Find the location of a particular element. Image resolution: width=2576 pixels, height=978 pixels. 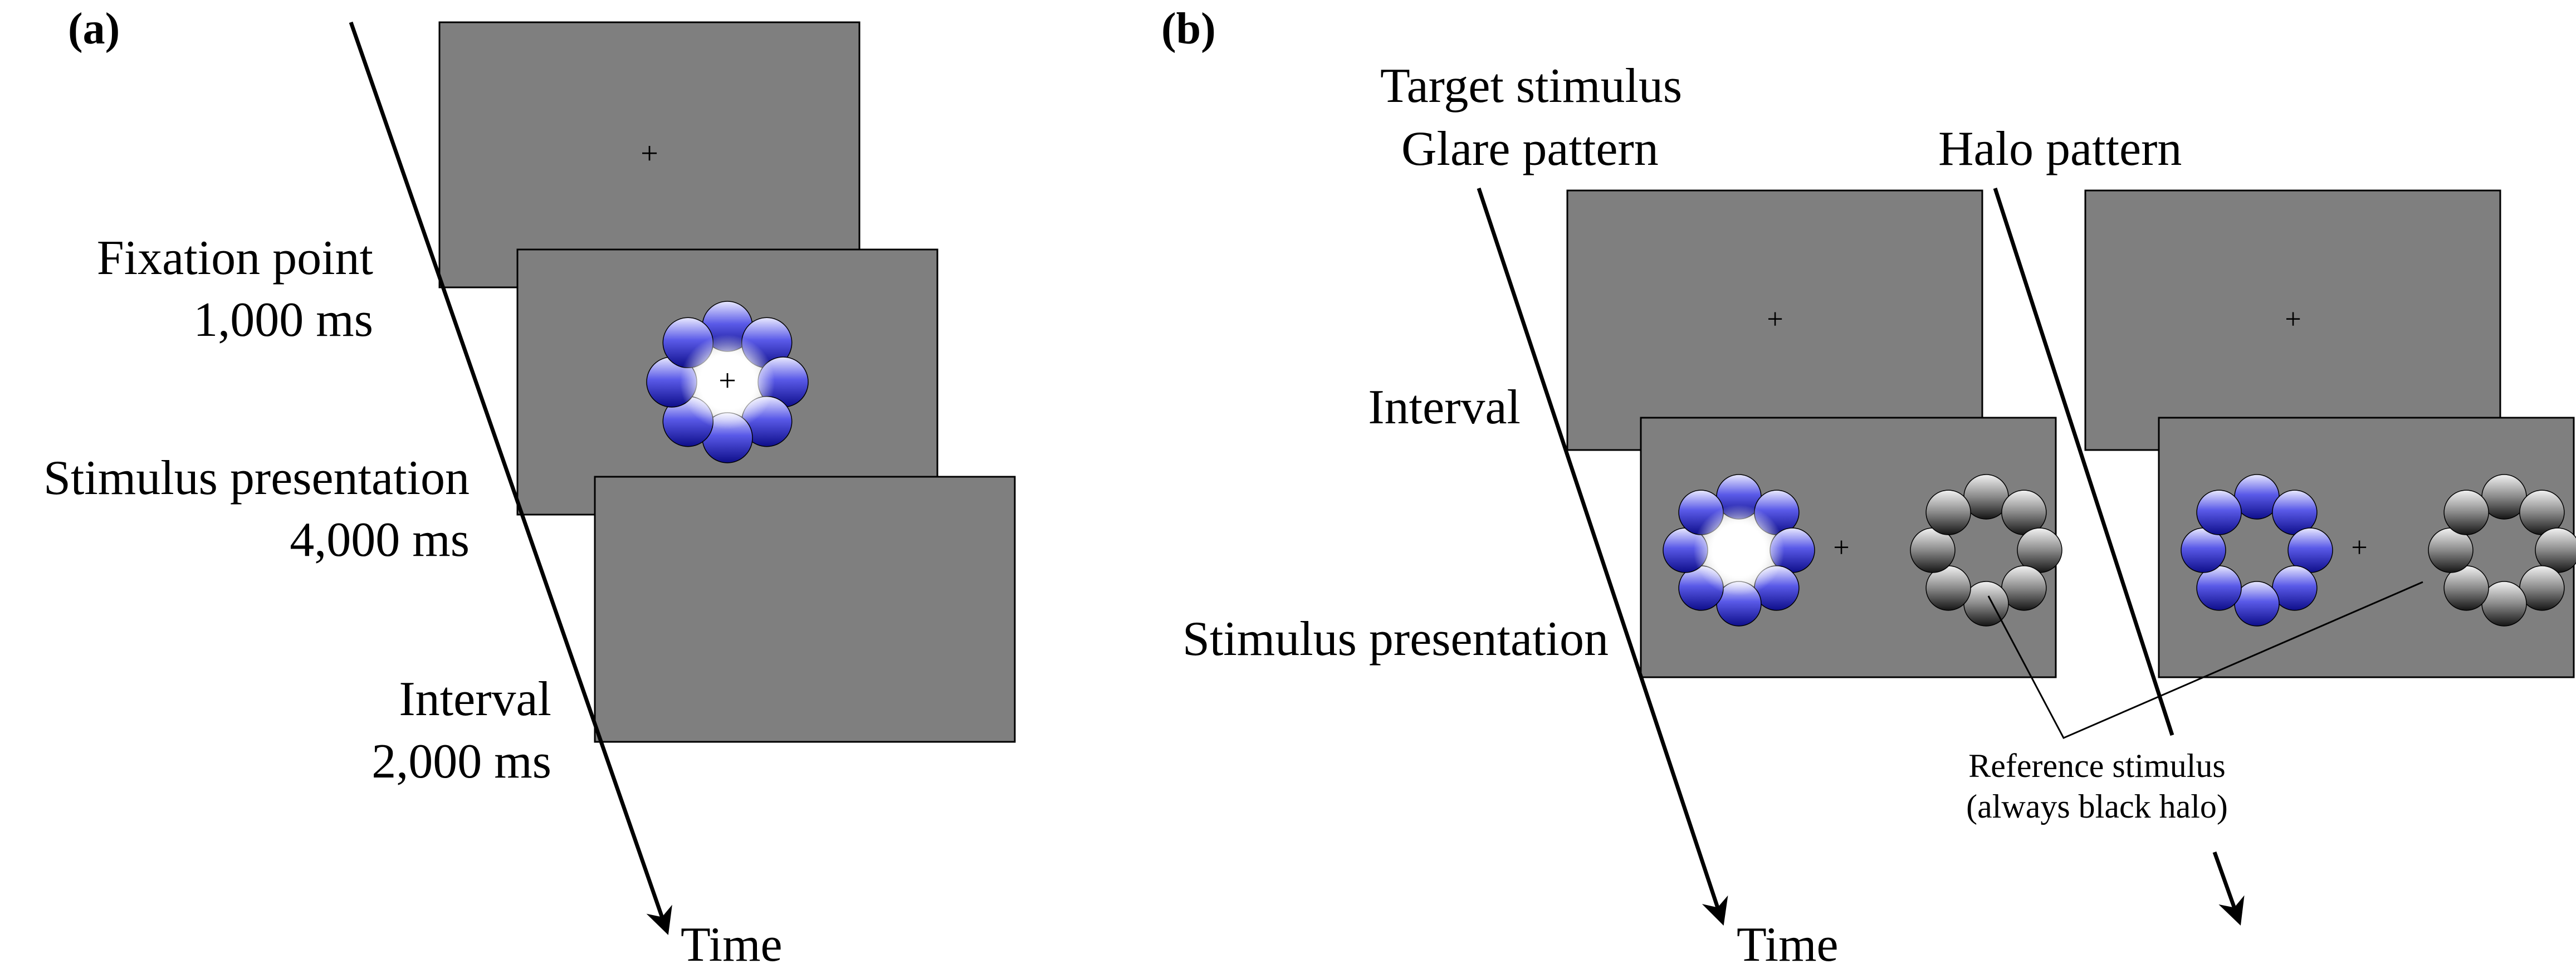

panel-b-stimulus-presentation-label: Stimulus presentation is located at coordinates (1395, 639).